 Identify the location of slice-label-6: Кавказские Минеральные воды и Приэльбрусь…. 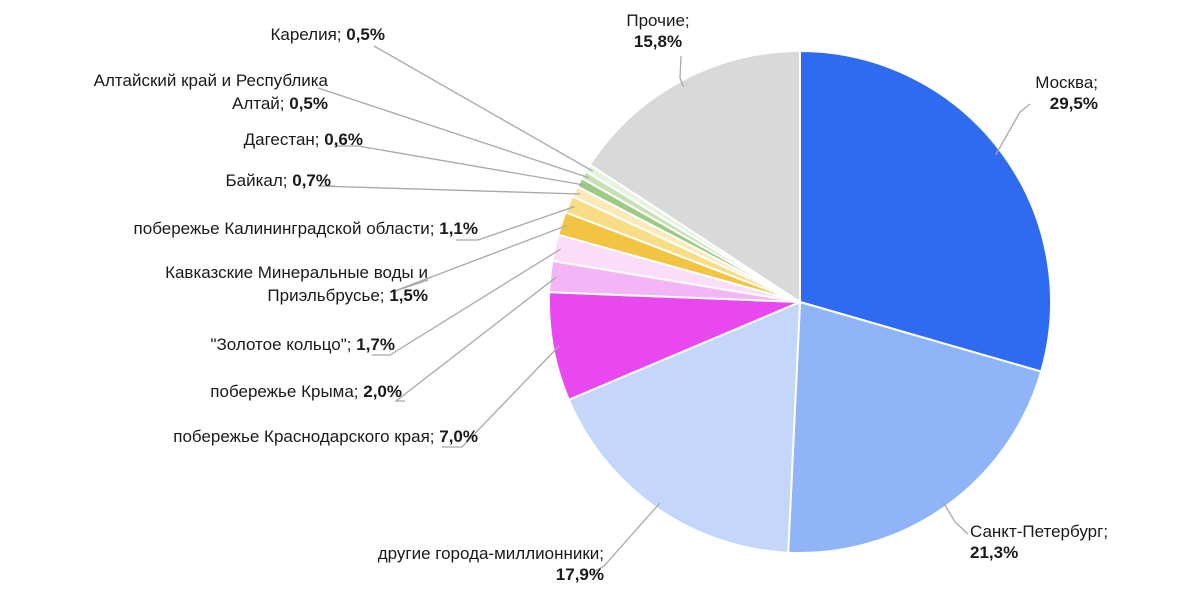
(296, 284).